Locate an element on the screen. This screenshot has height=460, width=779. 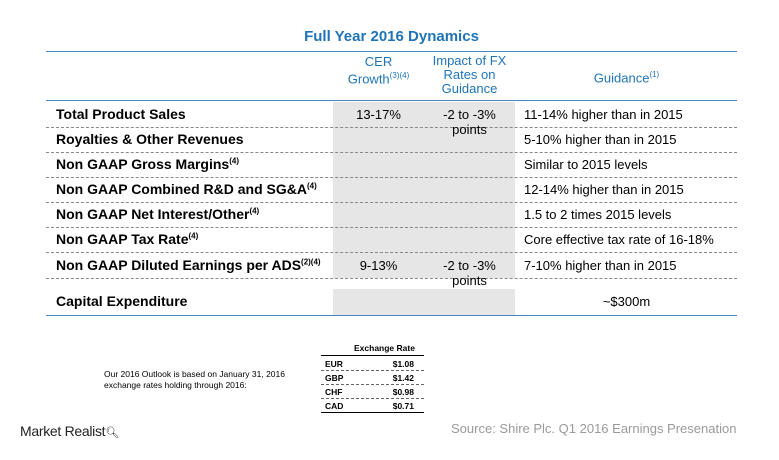
fx-column-shade is located at coordinates (424, 190).